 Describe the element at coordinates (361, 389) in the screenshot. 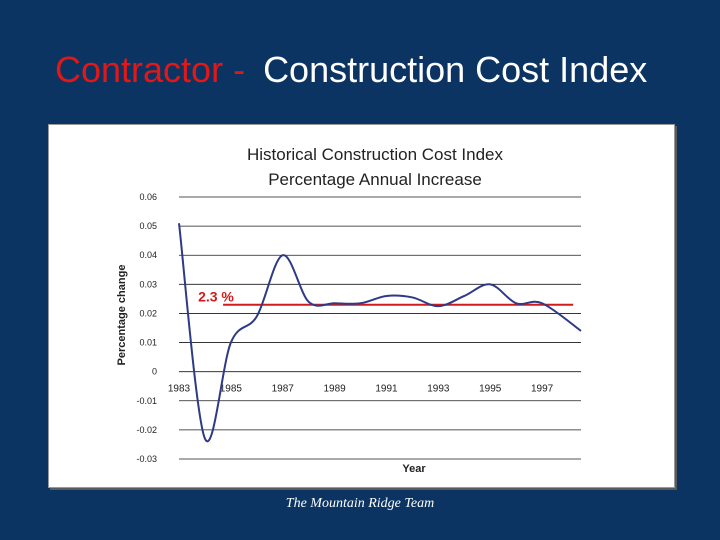

I see `x-tick-labels: 1983 1985 1987 1989 1991 1993 1995 1997` at that location.